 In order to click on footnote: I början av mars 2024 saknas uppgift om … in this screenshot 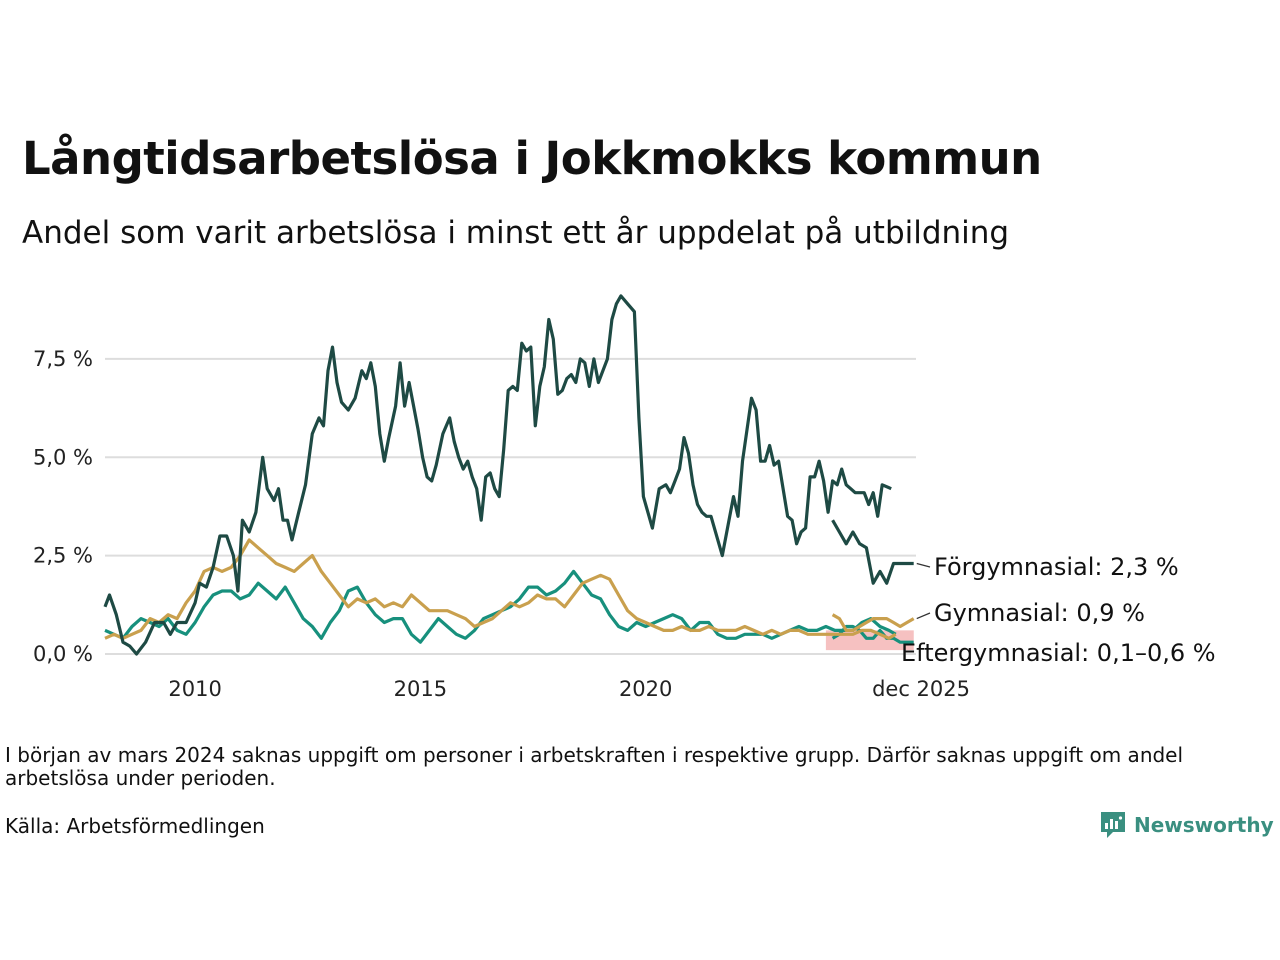, I will do `click(594, 766)`.